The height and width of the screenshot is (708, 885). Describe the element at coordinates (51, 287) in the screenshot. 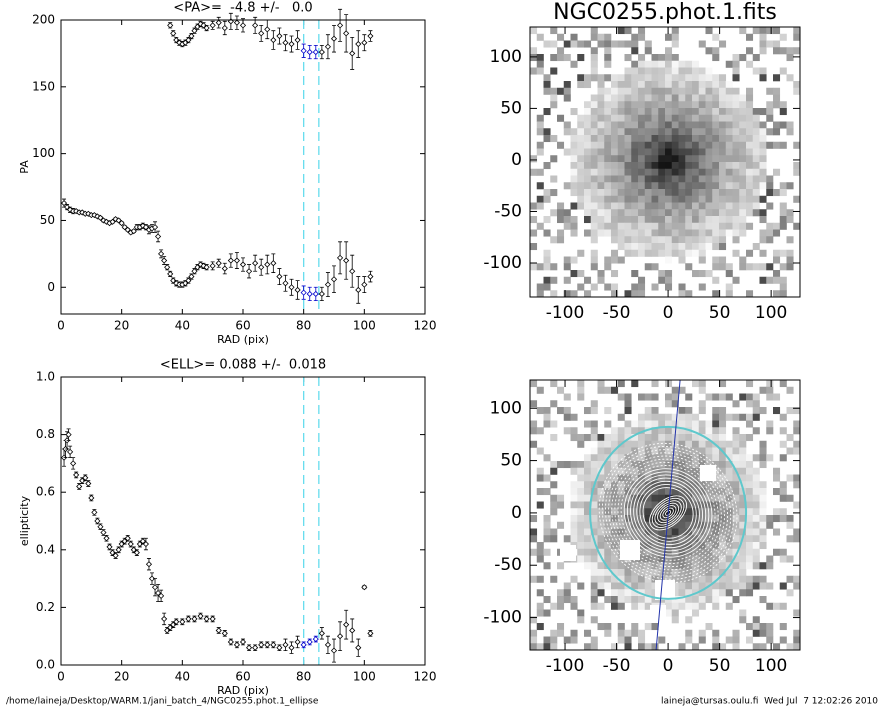

I see `y-tick-label: 0` at that location.